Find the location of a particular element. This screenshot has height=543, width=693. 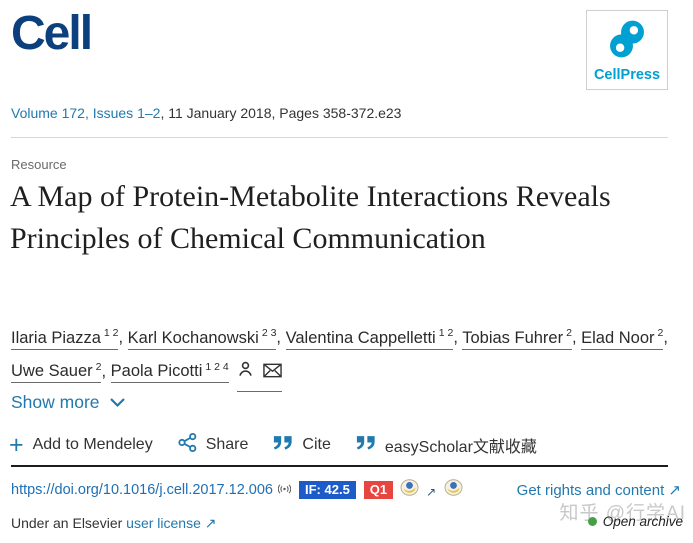

chevron-down-icon is located at coordinates (117, 402).